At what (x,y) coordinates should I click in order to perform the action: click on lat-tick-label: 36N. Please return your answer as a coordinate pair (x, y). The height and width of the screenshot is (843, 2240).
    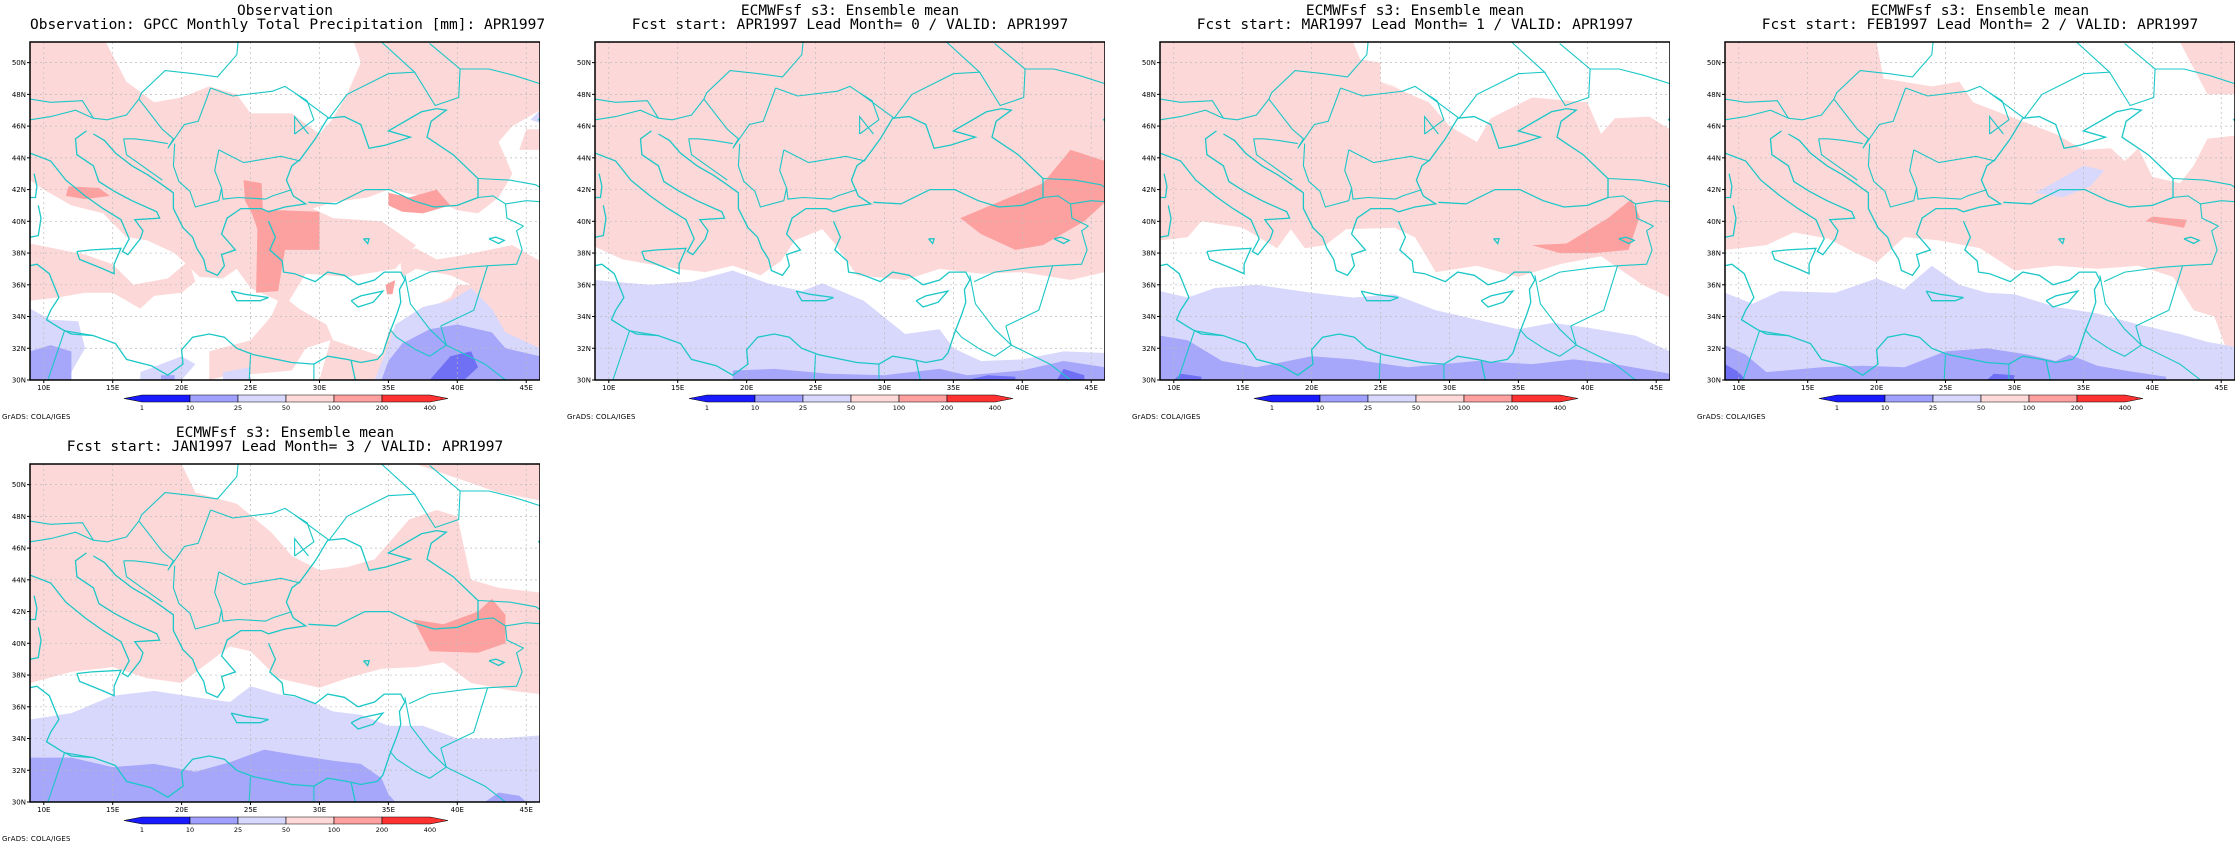
    Looking at the image, I should click on (19, 707).